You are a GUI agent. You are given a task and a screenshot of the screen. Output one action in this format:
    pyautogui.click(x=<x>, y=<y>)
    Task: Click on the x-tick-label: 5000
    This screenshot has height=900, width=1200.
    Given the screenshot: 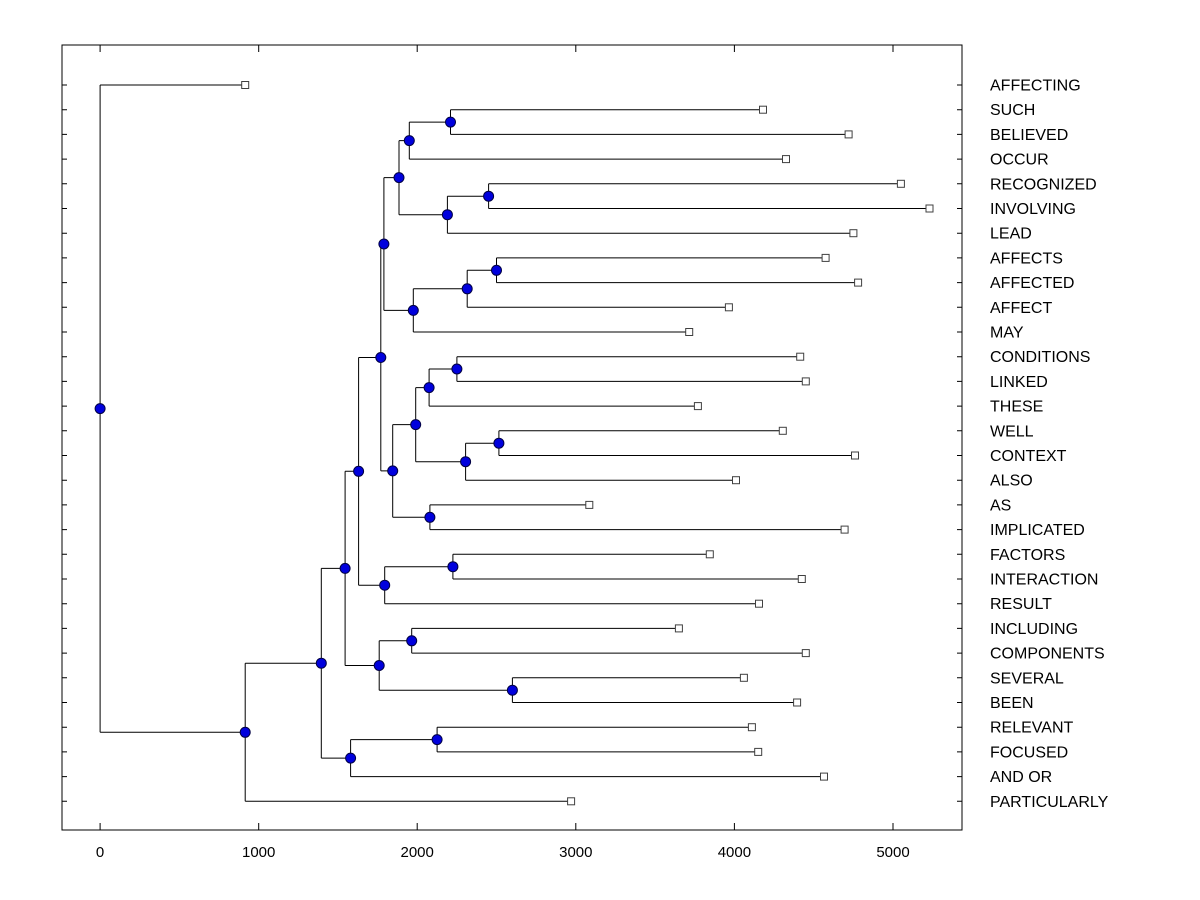 What is the action you would take?
    pyautogui.click(x=892, y=852)
    